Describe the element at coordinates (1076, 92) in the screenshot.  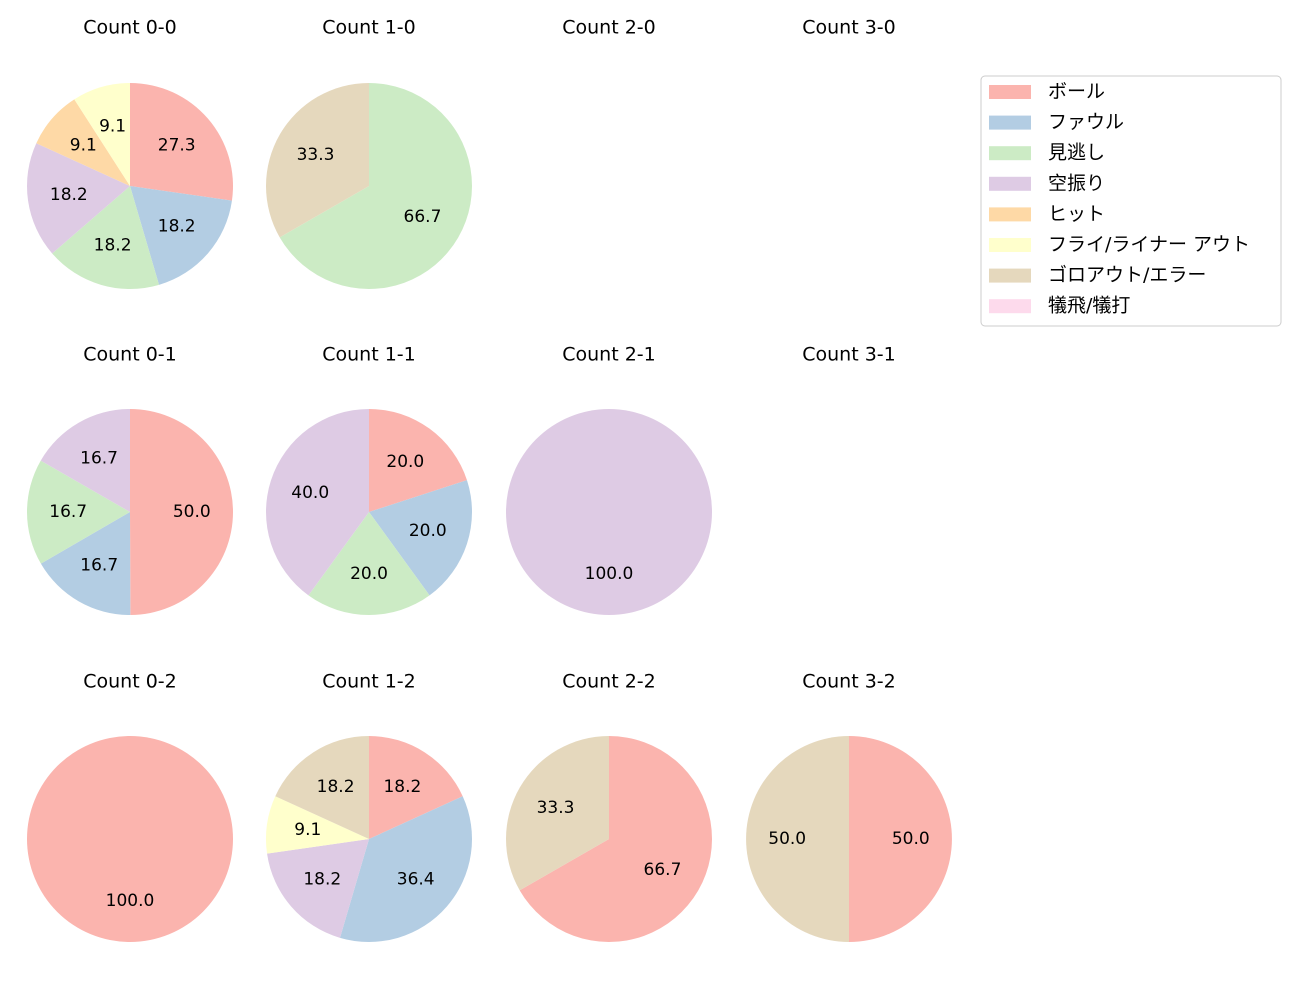
I see `legend-label: ボール` at that location.